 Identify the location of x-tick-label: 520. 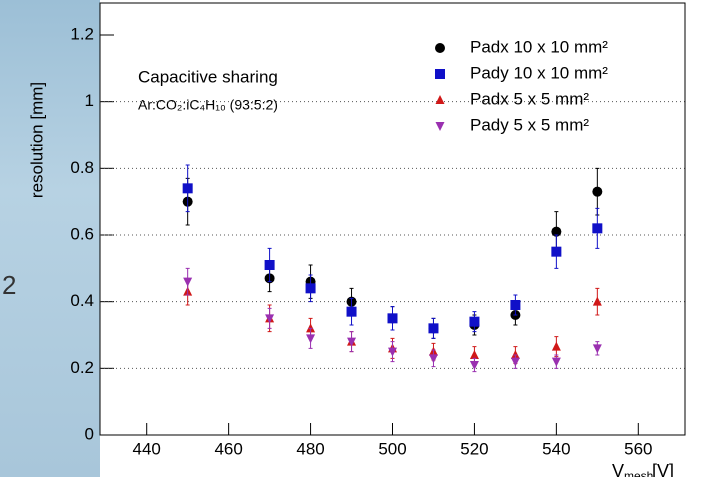
(474, 448).